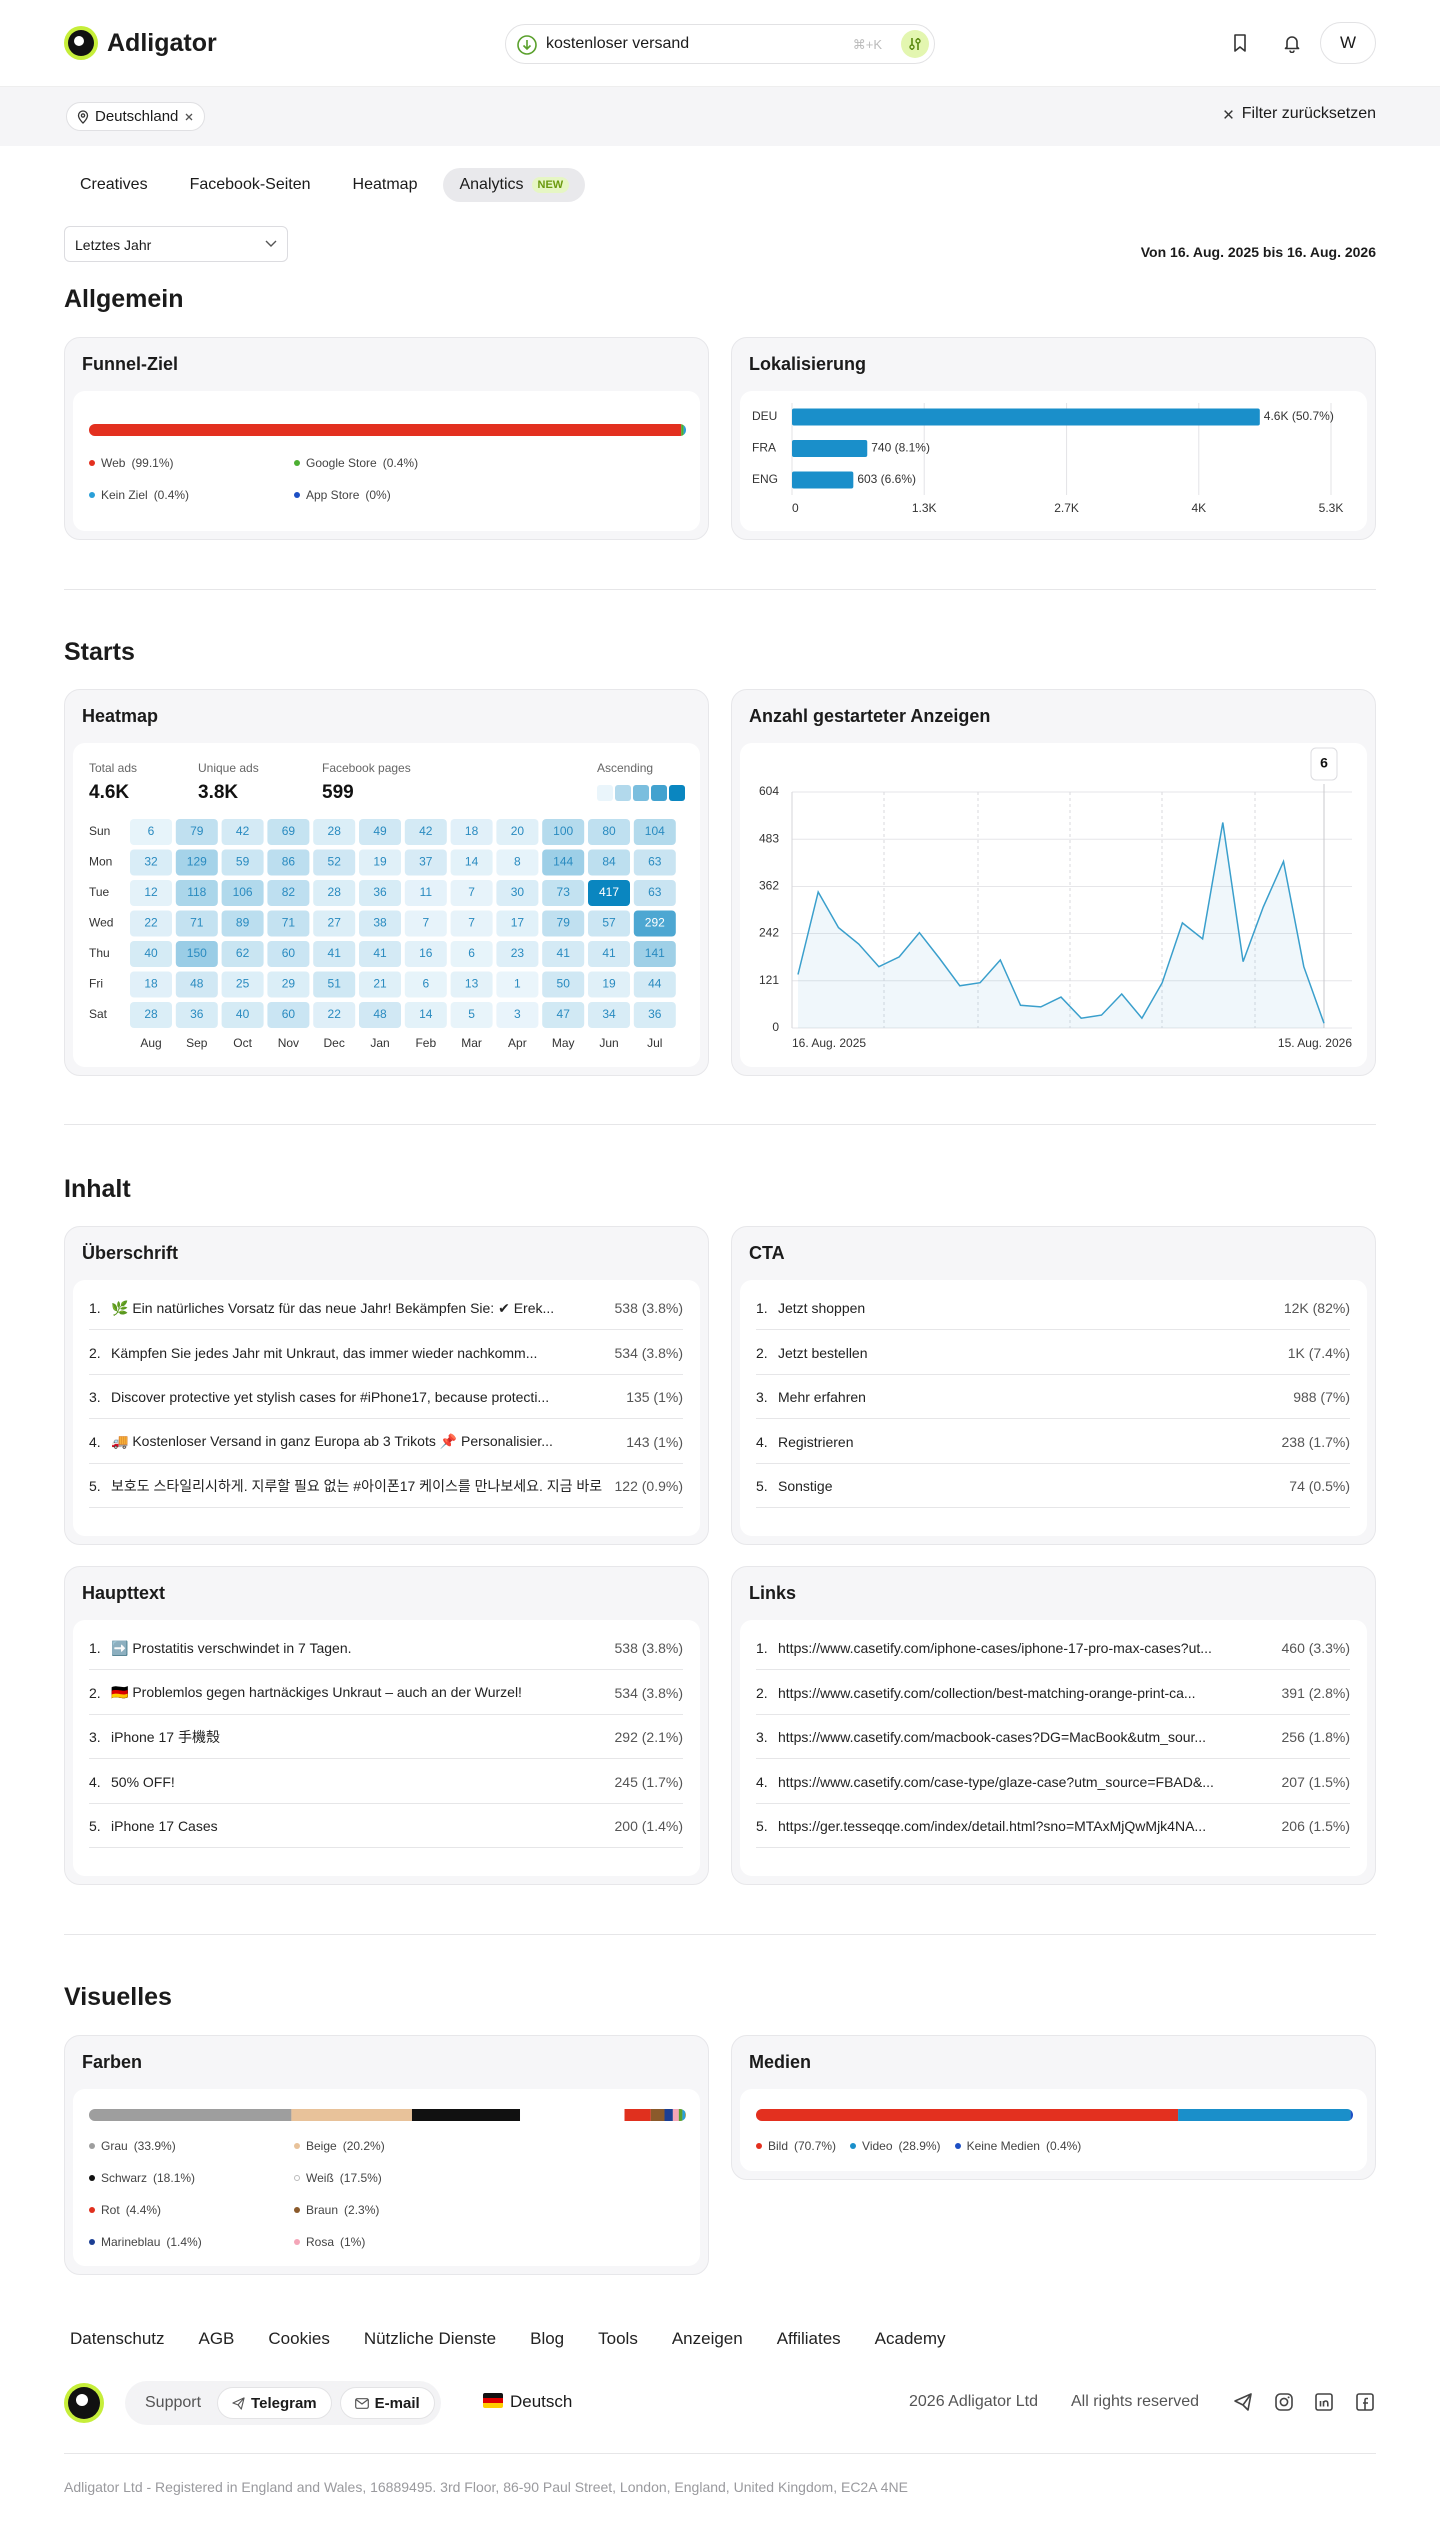 The height and width of the screenshot is (2536, 1440). Describe the element at coordinates (1324, 2402) in the screenshot. I see `linkedin-icon` at that location.